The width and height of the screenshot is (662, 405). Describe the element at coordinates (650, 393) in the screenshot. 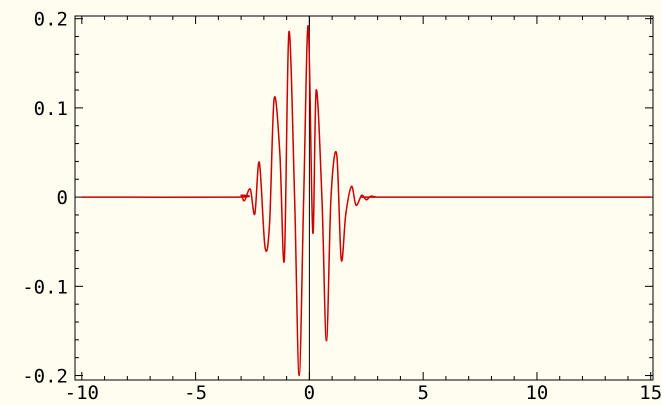

I see `x-tick-label: 15` at that location.